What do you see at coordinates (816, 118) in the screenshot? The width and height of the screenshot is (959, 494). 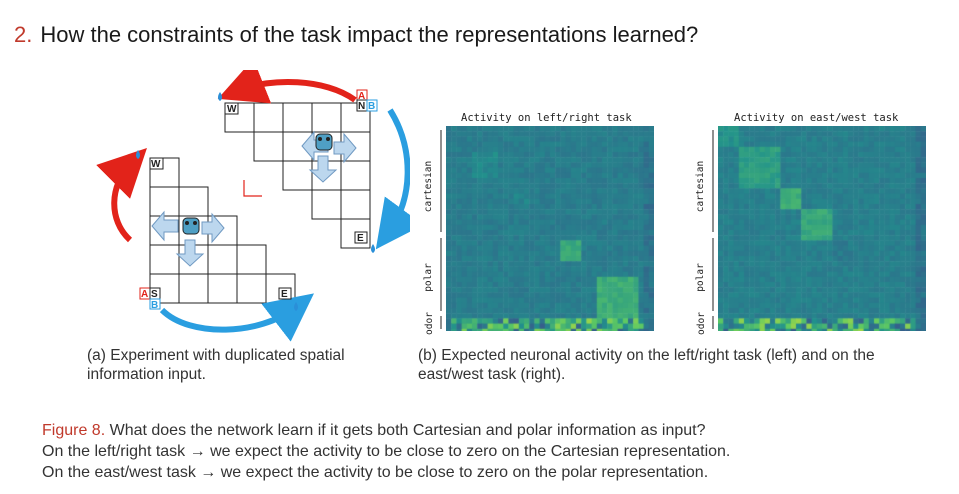 I see `heatmap-right-title: Activity on east/west task` at bounding box center [816, 118].